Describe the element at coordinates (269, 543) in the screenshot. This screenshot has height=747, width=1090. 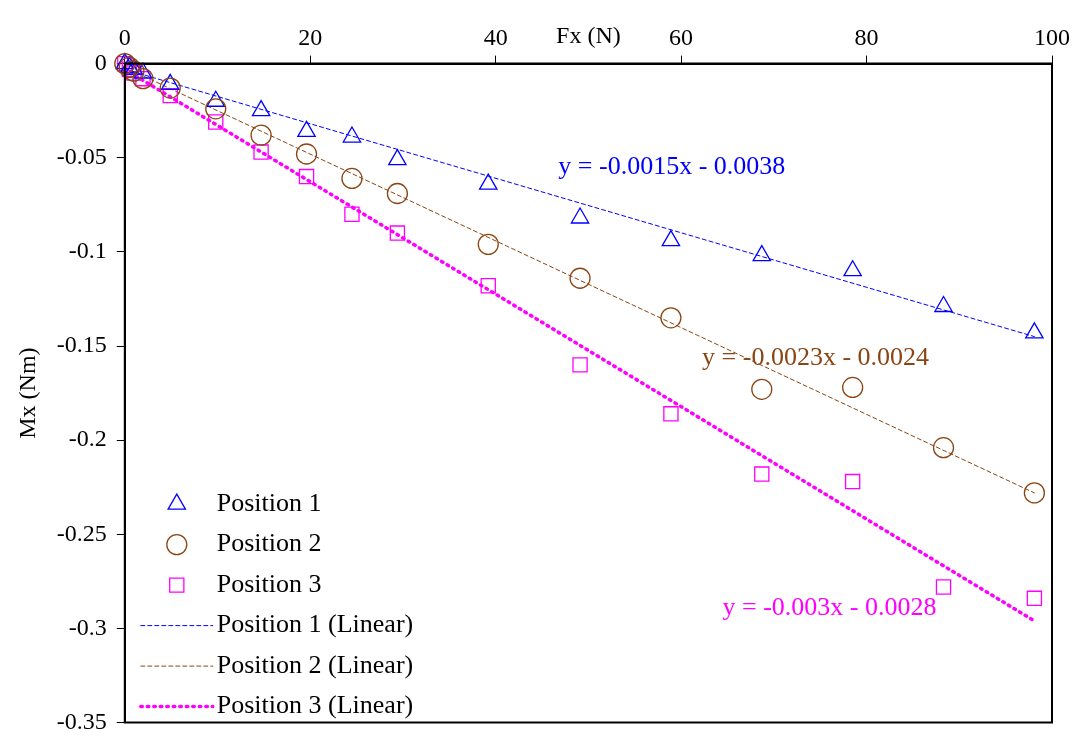
I see `legend-label: Position 2` at that location.